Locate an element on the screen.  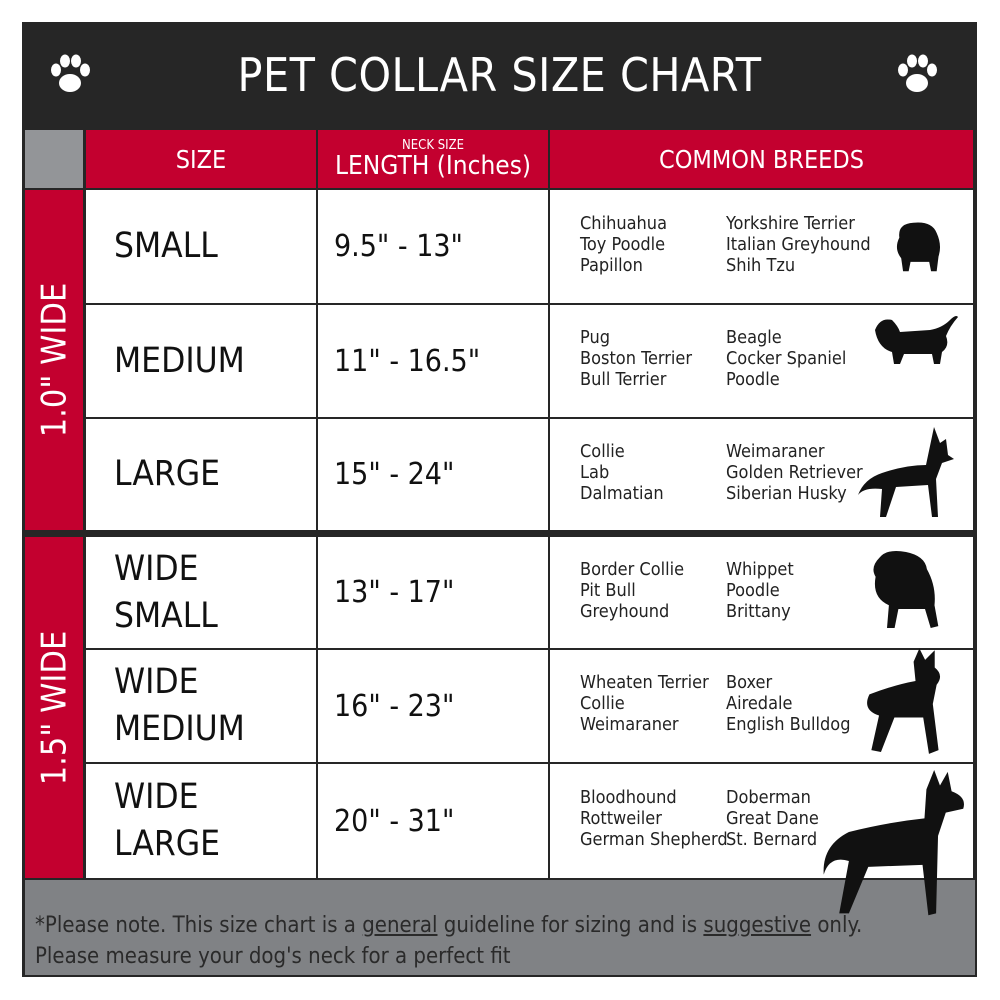
breed-name: Golden Retriever is located at coordinates (794, 472).